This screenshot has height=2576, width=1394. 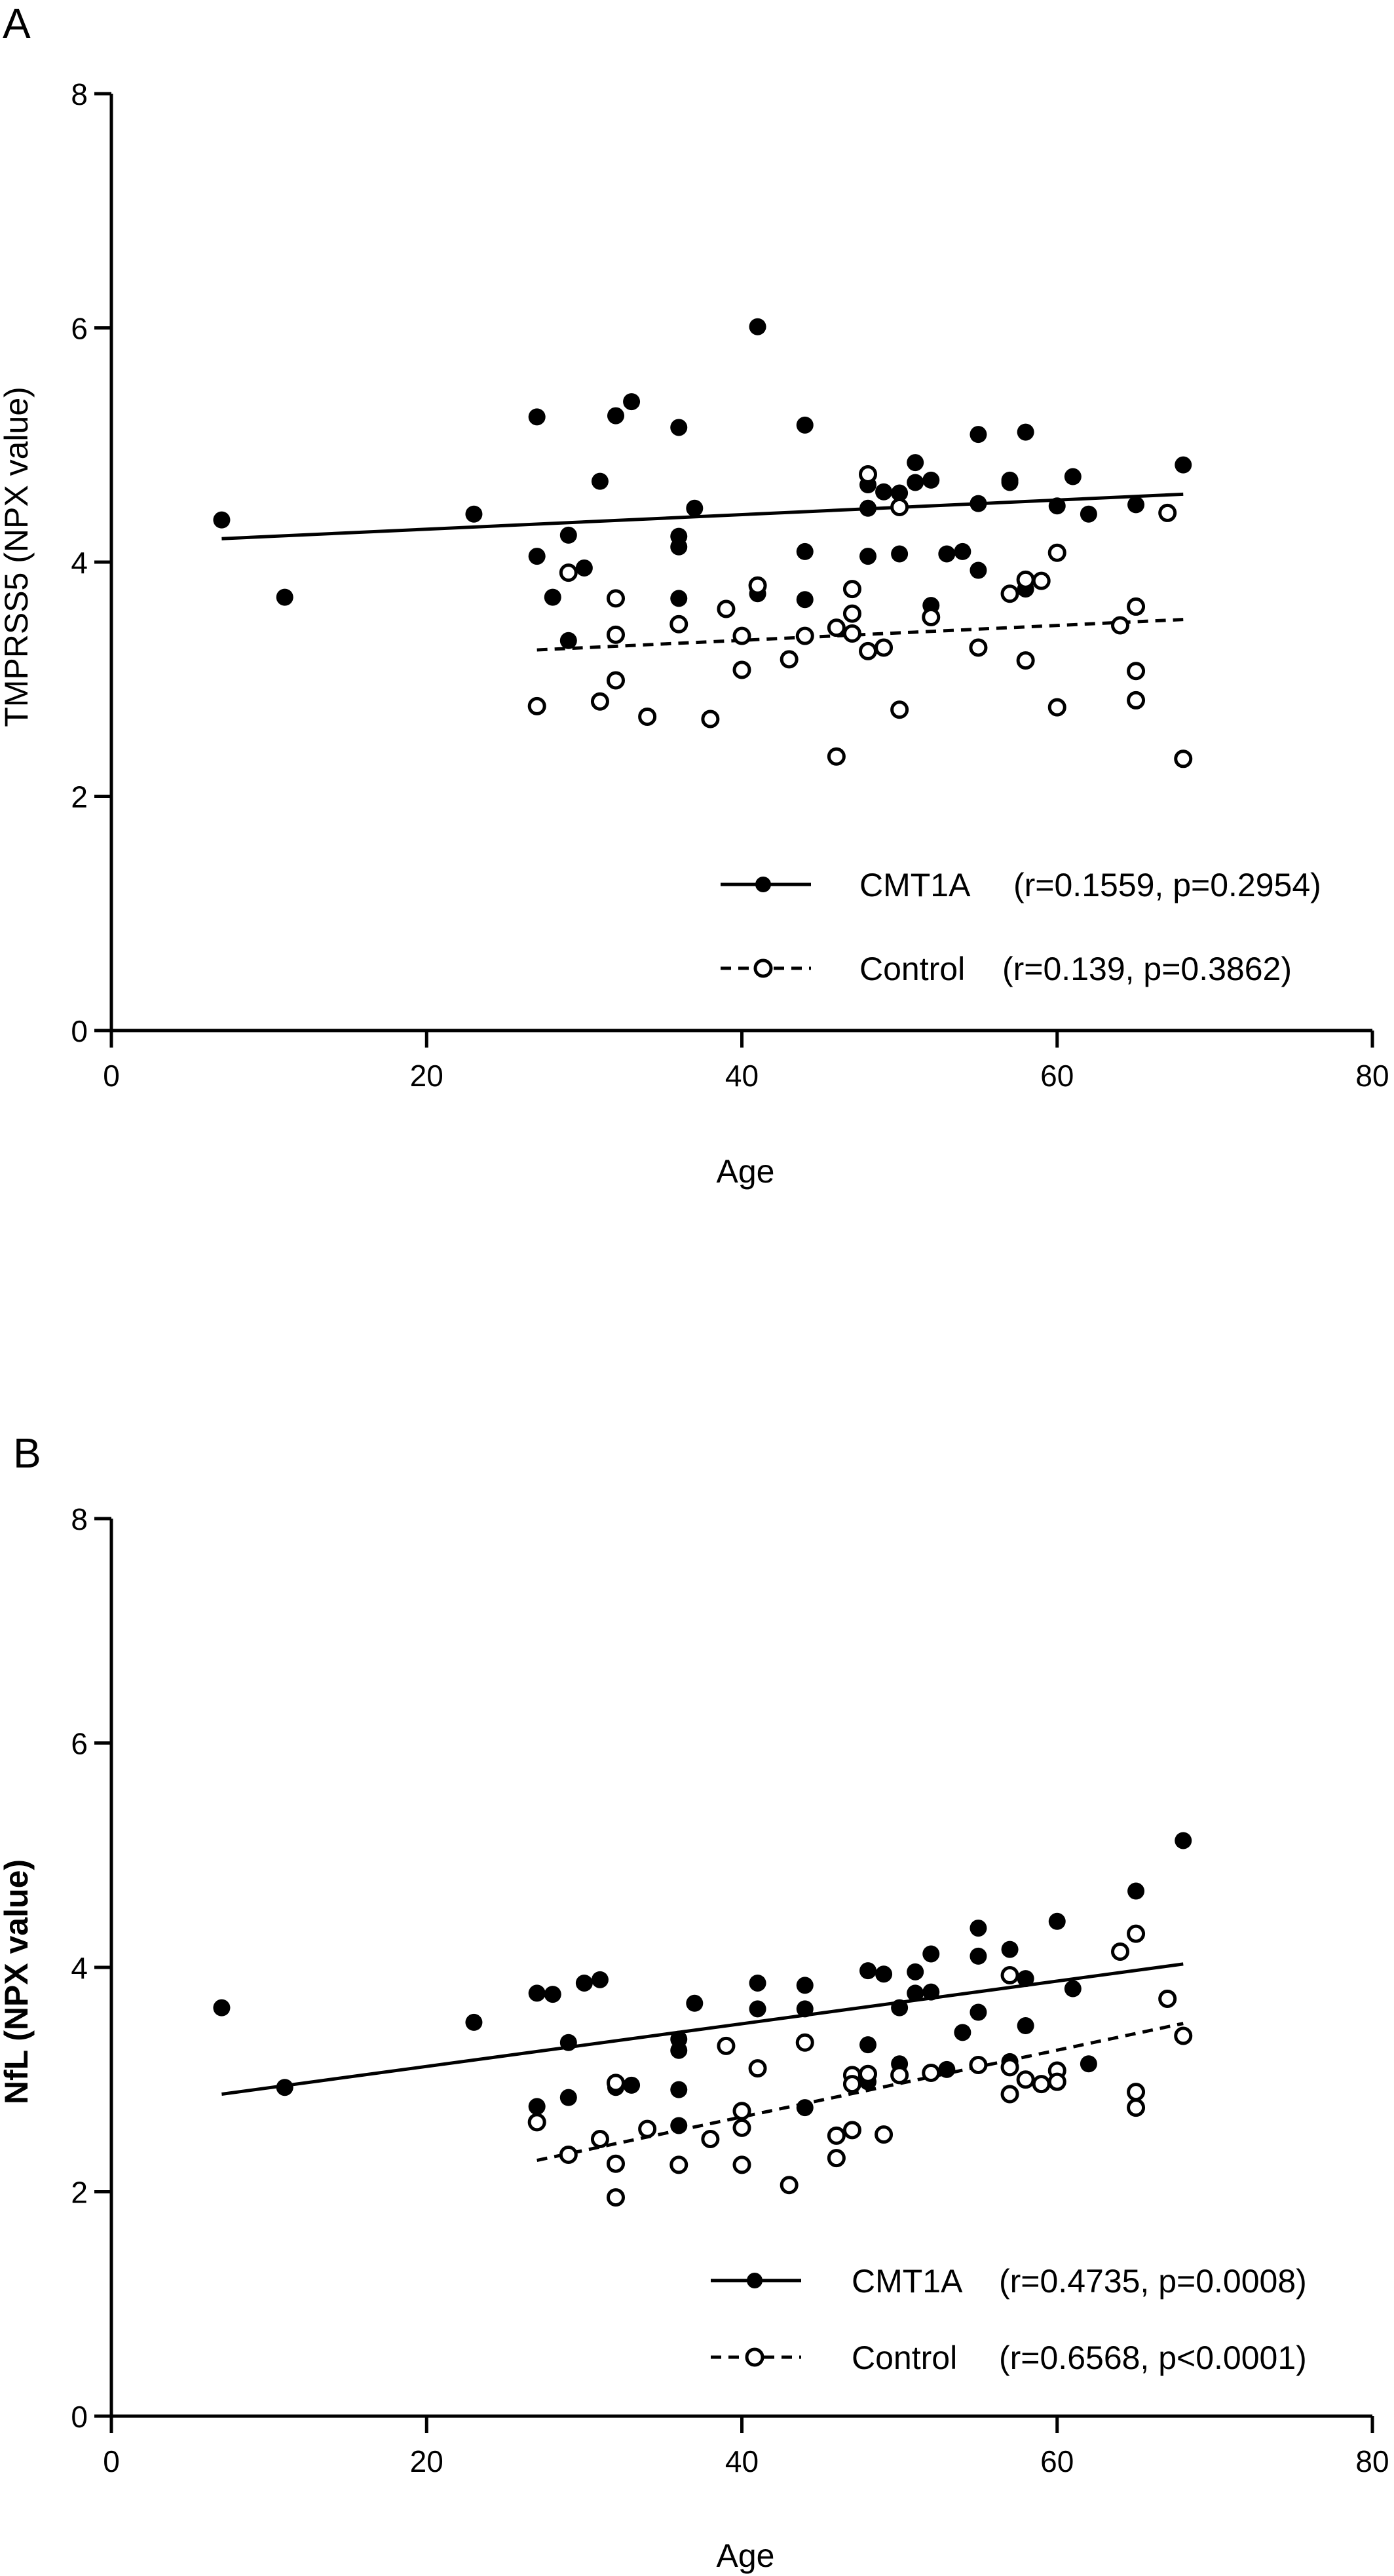 I want to click on legend-label-cmt1a-a: CMT1A, so click(x=915, y=885).